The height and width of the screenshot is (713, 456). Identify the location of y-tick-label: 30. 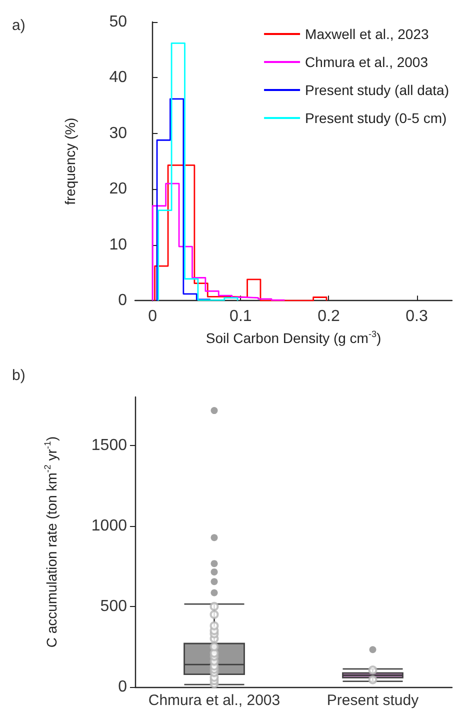
(118, 133).